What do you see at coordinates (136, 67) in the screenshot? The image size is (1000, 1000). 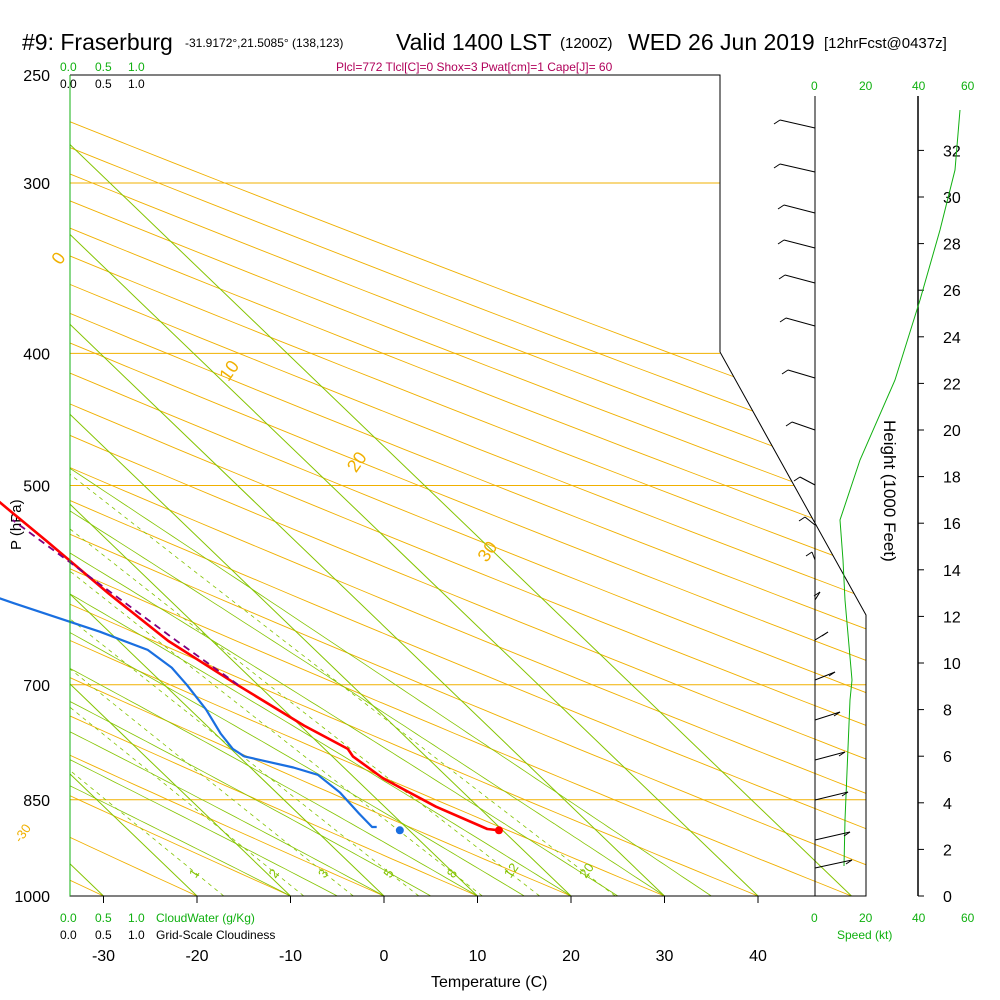 I see `cloudwater-scale-2: 1.0` at bounding box center [136, 67].